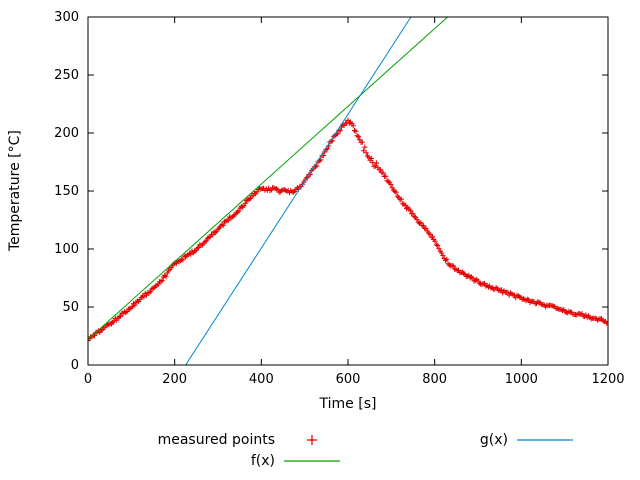  I want to click on y-axis-label: Temperature [°C], so click(15, 191).